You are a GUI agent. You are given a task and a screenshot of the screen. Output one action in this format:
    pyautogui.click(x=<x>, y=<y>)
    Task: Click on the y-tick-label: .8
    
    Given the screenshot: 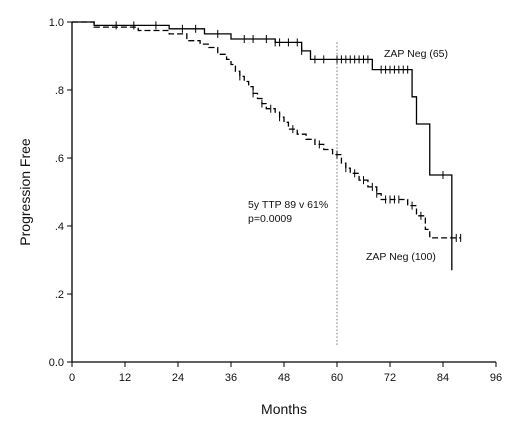 What is the action you would take?
    pyautogui.click(x=59, y=91)
    